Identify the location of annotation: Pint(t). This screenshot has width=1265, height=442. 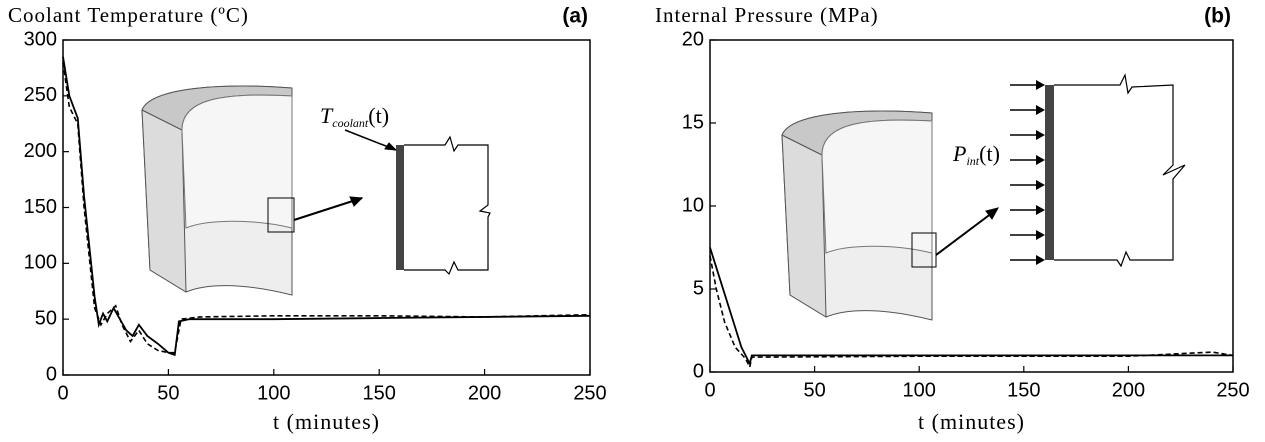
(976, 154).